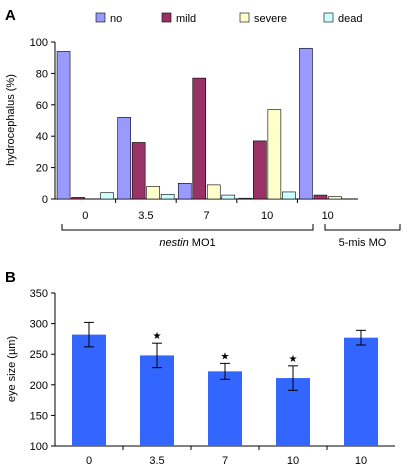 This screenshot has width=408, height=471. What do you see at coordinates (12, 369) in the screenshot?
I see `panel-b-ylabel: eye size (µm)` at bounding box center [12, 369].